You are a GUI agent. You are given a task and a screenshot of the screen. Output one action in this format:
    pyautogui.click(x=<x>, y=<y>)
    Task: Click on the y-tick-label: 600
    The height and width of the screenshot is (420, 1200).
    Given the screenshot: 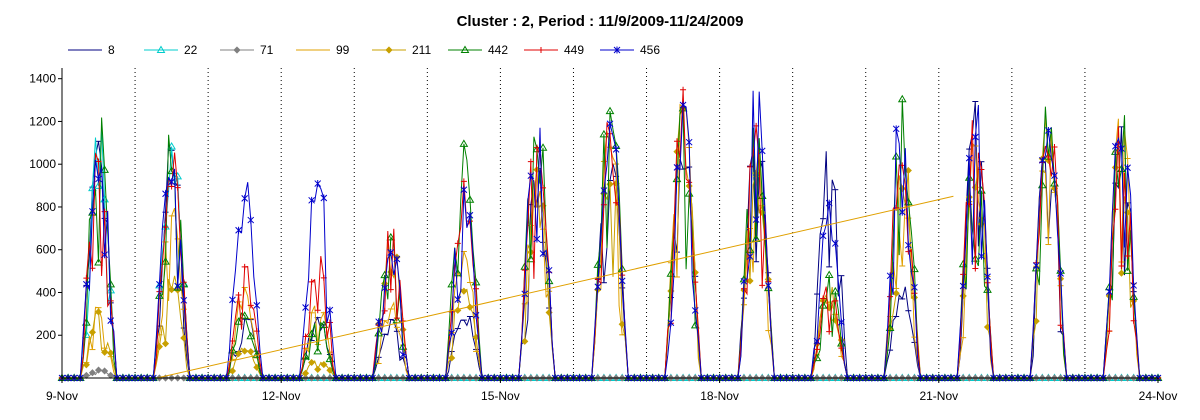 What is the action you would take?
    pyautogui.click(x=46, y=250)
    